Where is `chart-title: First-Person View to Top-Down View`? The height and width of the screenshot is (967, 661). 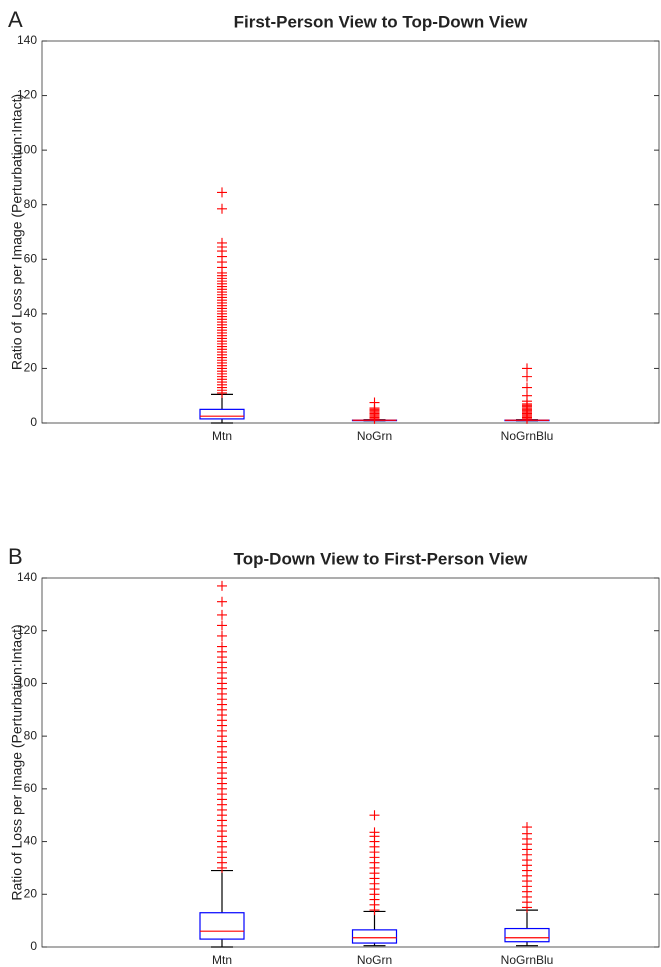 chart-title: First-Person View to Top-Down View is located at coordinates (381, 21).